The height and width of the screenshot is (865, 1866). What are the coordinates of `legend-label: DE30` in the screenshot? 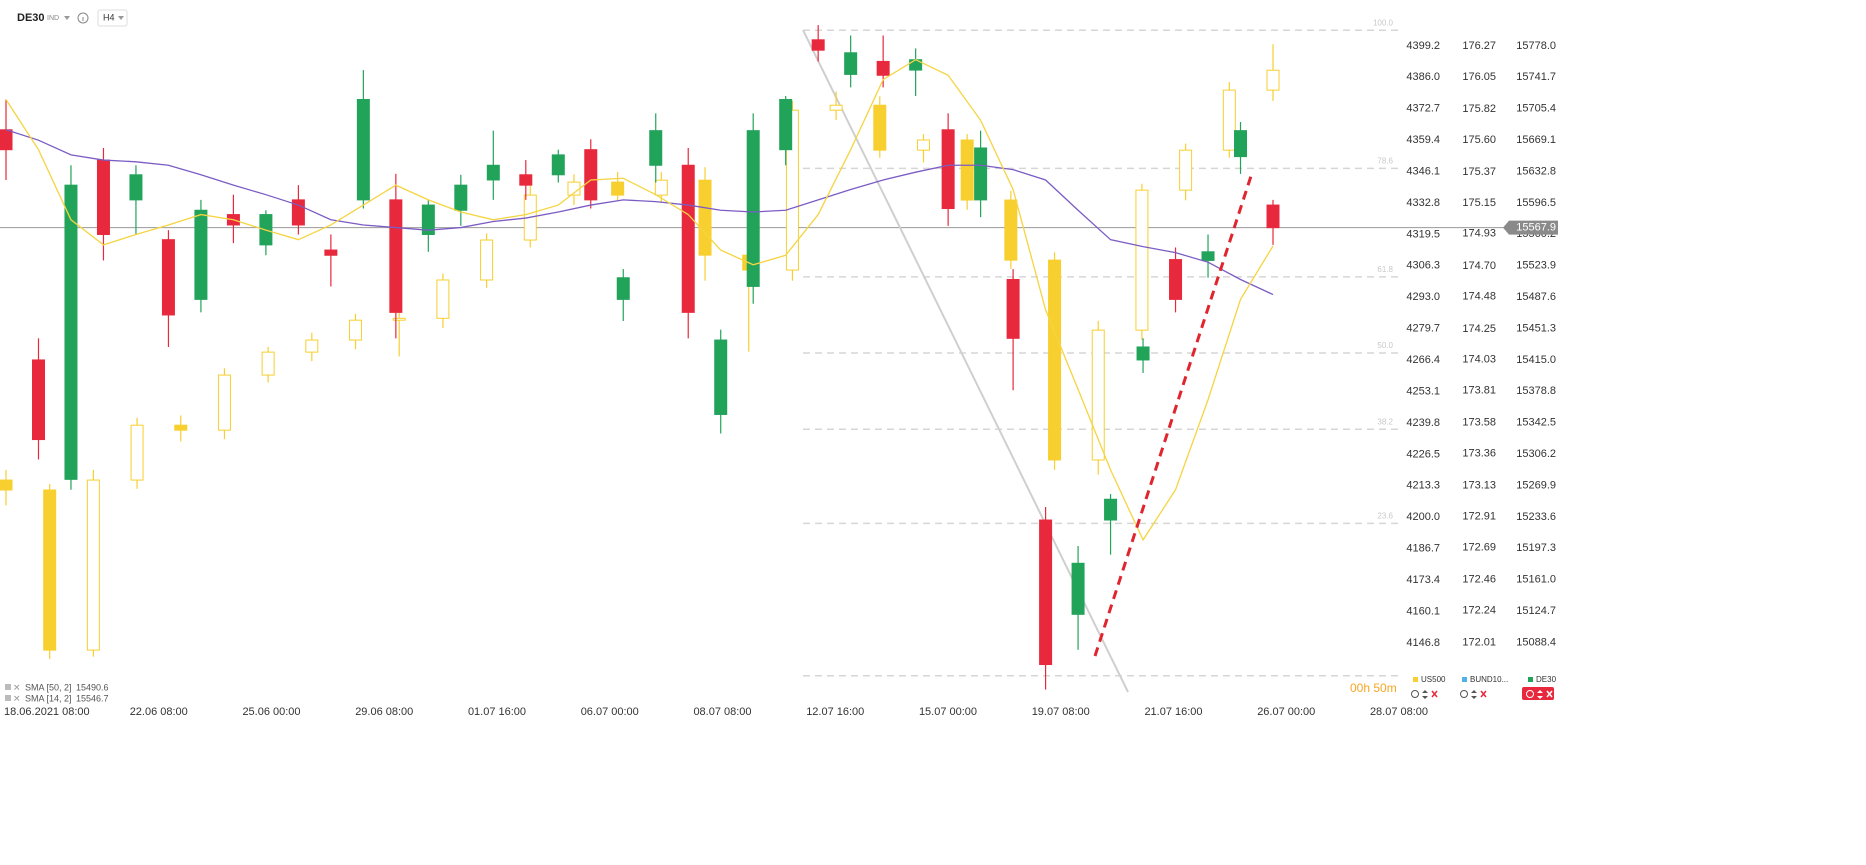 It's located at (1546, 679).